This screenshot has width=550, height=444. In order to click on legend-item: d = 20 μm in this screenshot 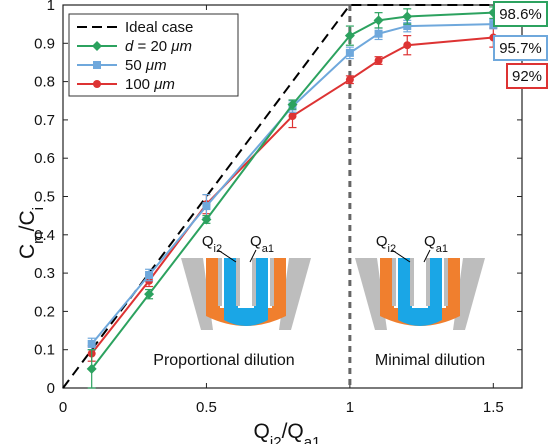, I will do `click(134, 46)`.